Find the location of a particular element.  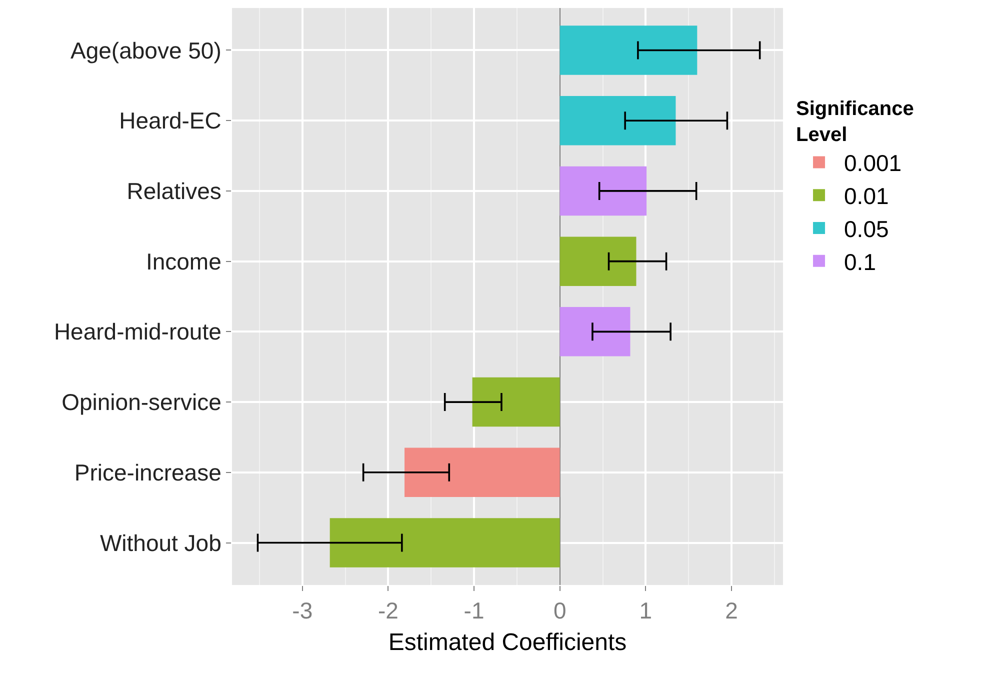

x-tick-label: -2 is located at coordinates (388, 611).